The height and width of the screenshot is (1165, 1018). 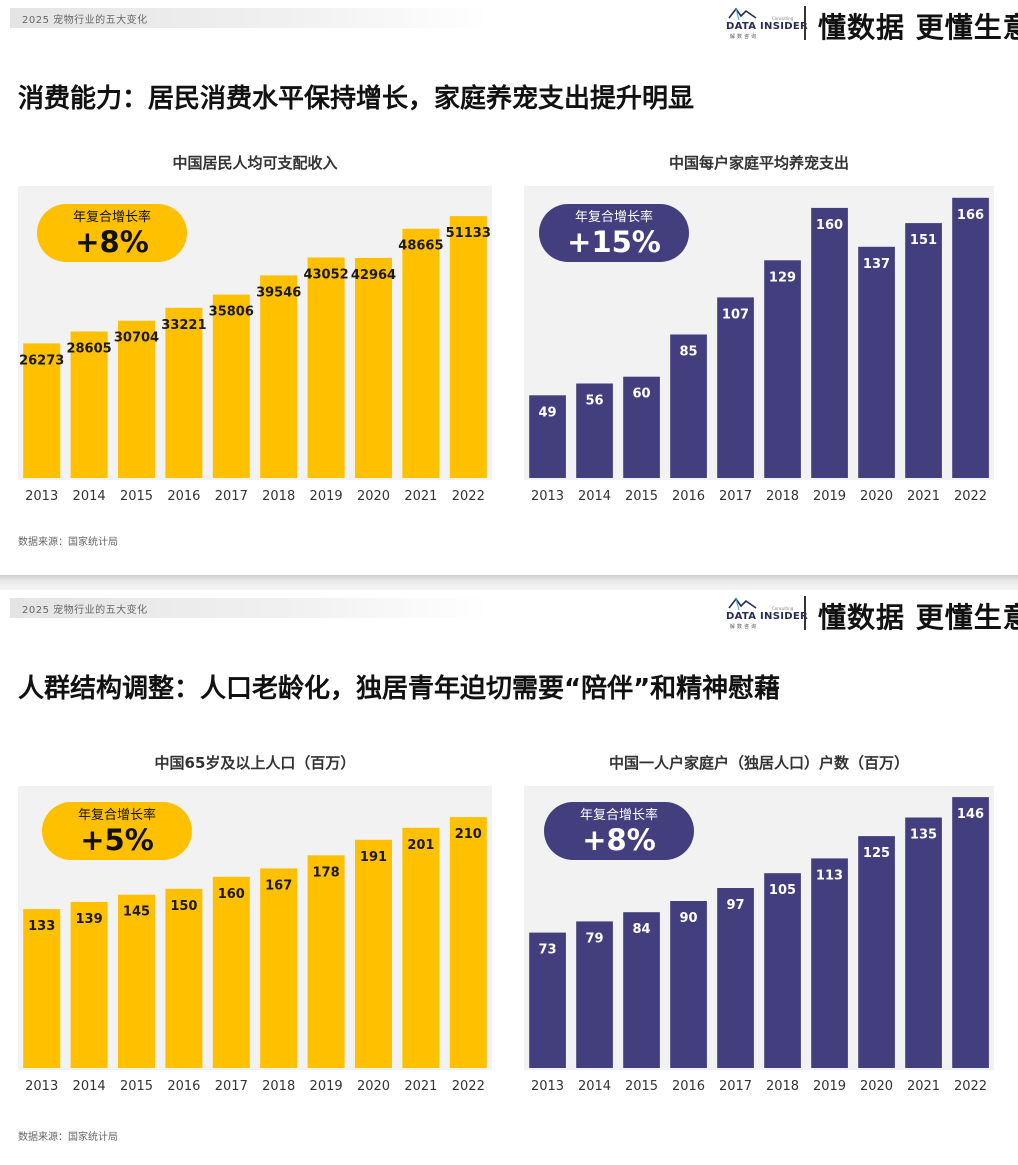 What do you see at coordinates (876, 952) in the screenshot?
I see `bar-2020` at bounding box center [876, 952].